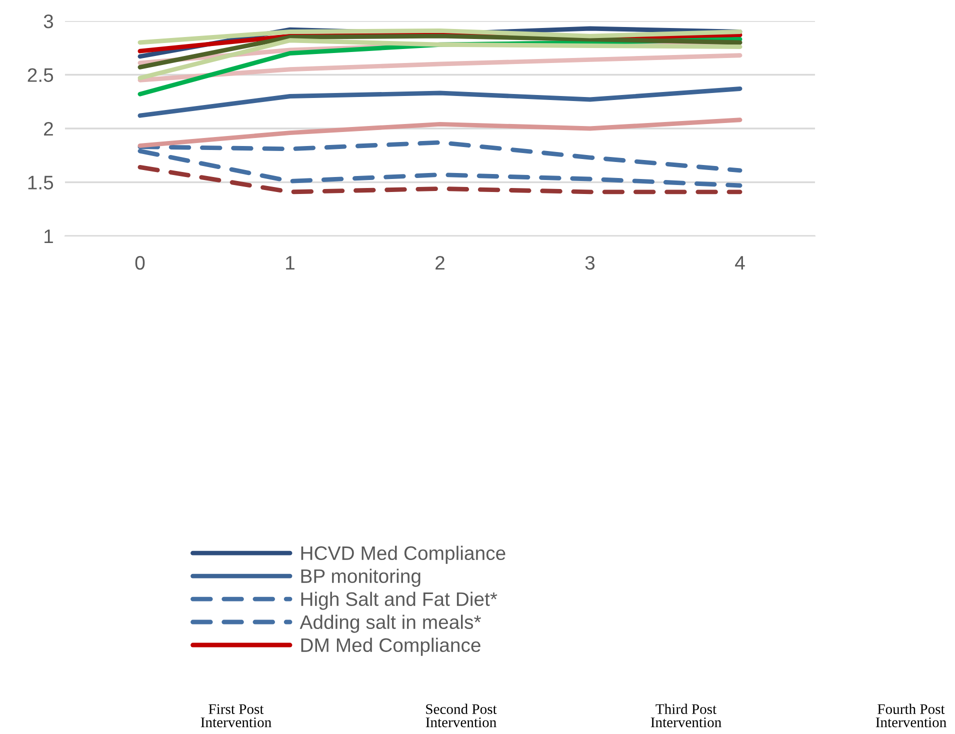 Image resolution: width=955 pixels, height=734 pixels. What do you see at coordinates (740, 263) in the screenshot?
I see `x-tick-label: 4` at bounding box center [740, 263].